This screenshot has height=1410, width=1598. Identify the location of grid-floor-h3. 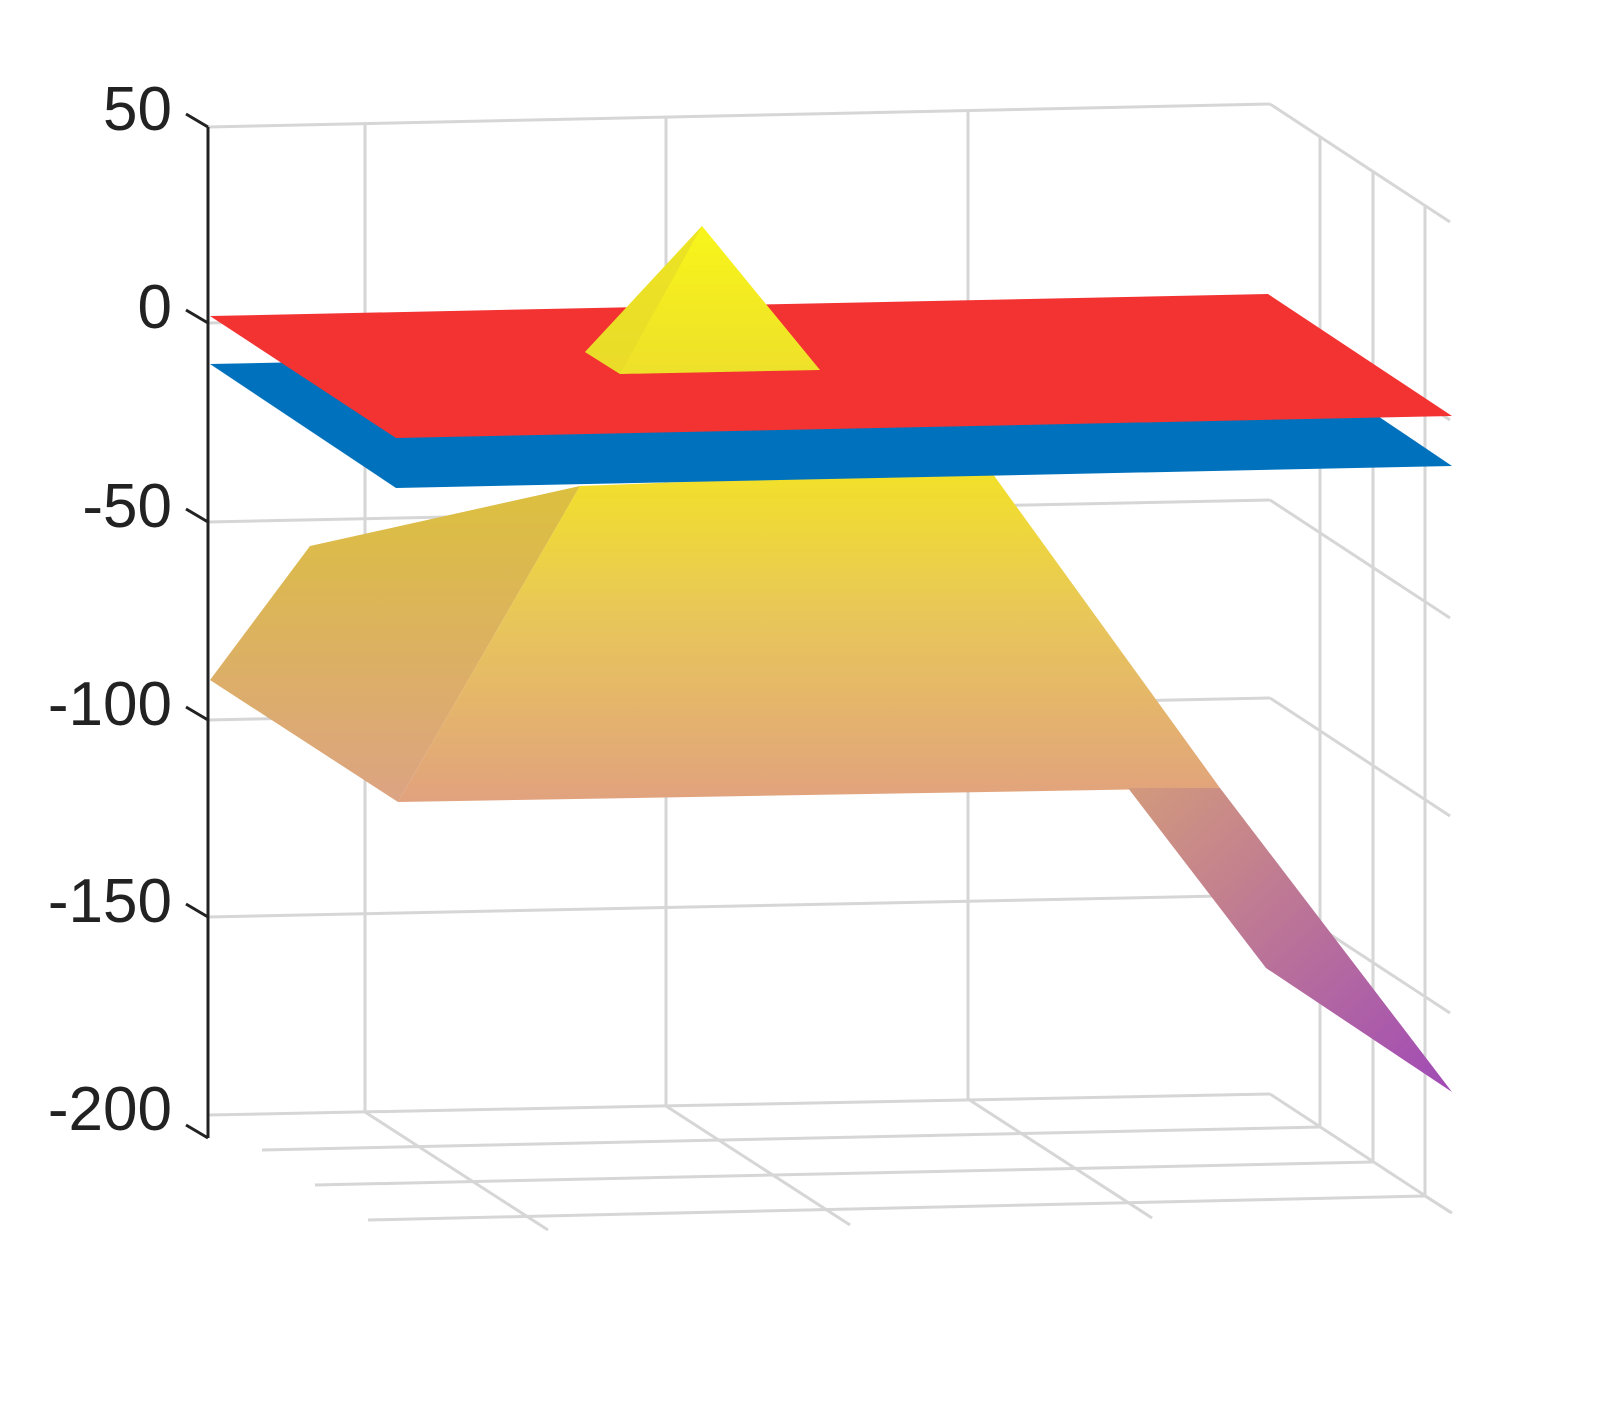
(896, 1208).